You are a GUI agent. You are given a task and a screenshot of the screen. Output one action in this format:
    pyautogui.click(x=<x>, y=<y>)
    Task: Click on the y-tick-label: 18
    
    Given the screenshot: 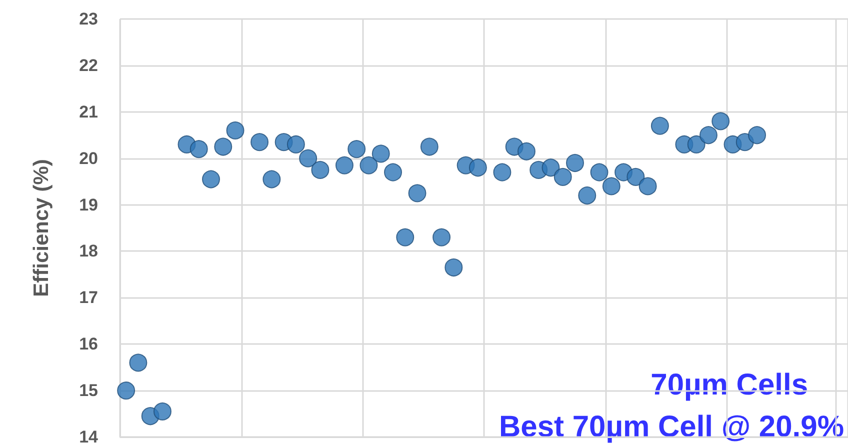 What is the action you would take?
    pyautogui.click(x=88, y=251)
    